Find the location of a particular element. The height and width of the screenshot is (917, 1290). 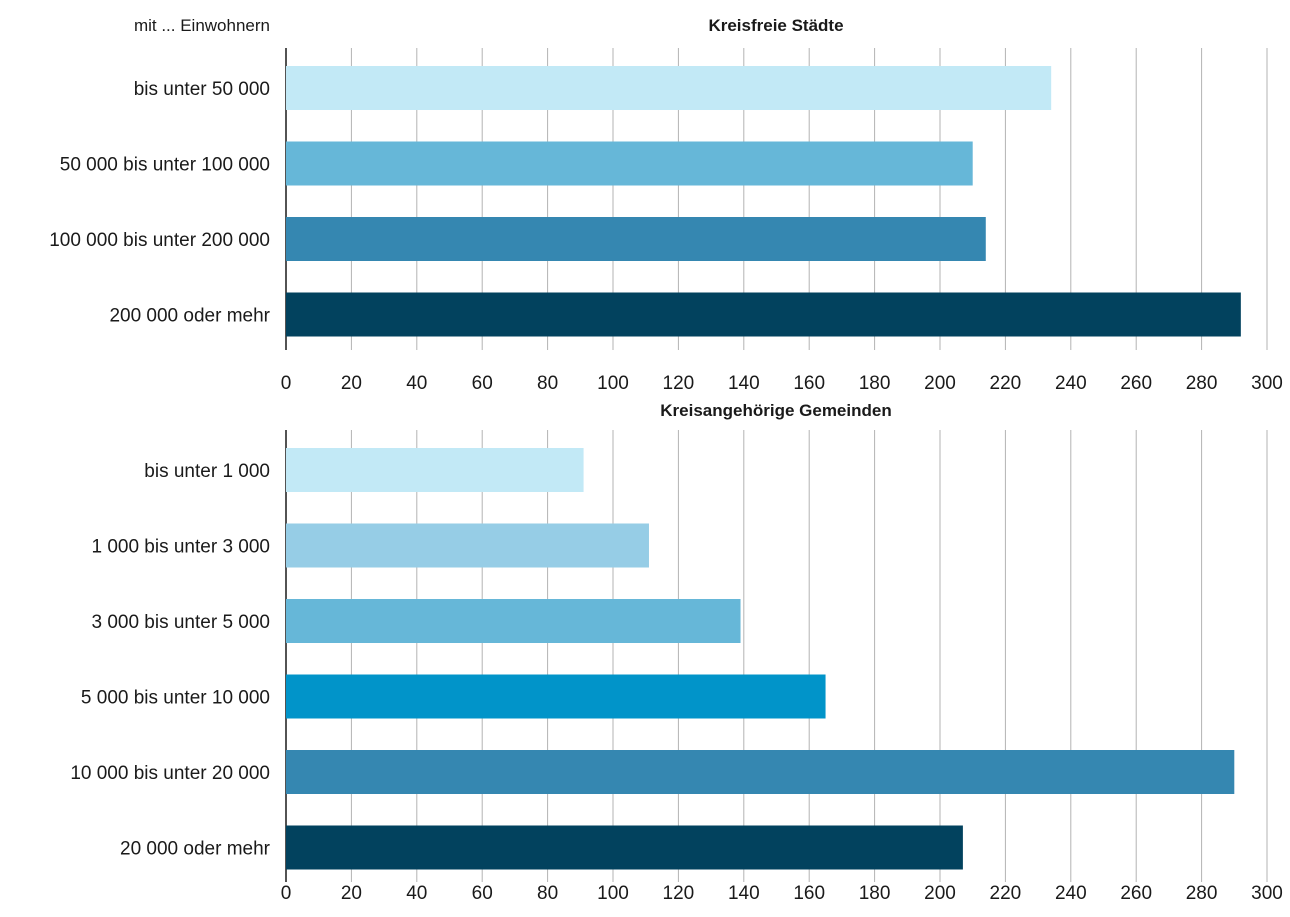

category-label: 50 000 bis unter 100 000 is located at coordinates (165, 165).